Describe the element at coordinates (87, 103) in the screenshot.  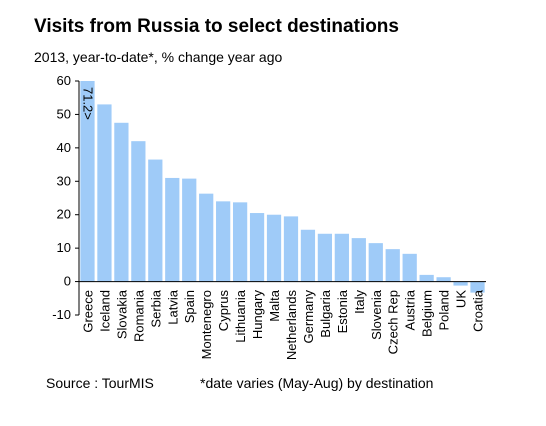
I see `value-label: 71.2>` at that location.